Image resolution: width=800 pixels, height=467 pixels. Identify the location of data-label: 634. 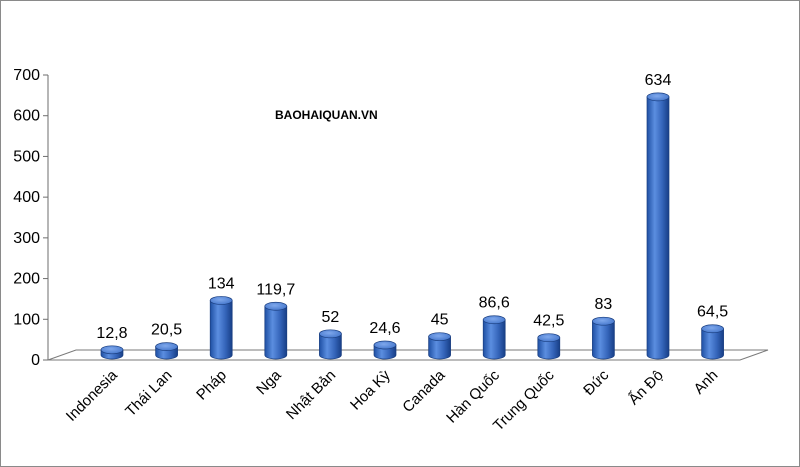
(658, 80).